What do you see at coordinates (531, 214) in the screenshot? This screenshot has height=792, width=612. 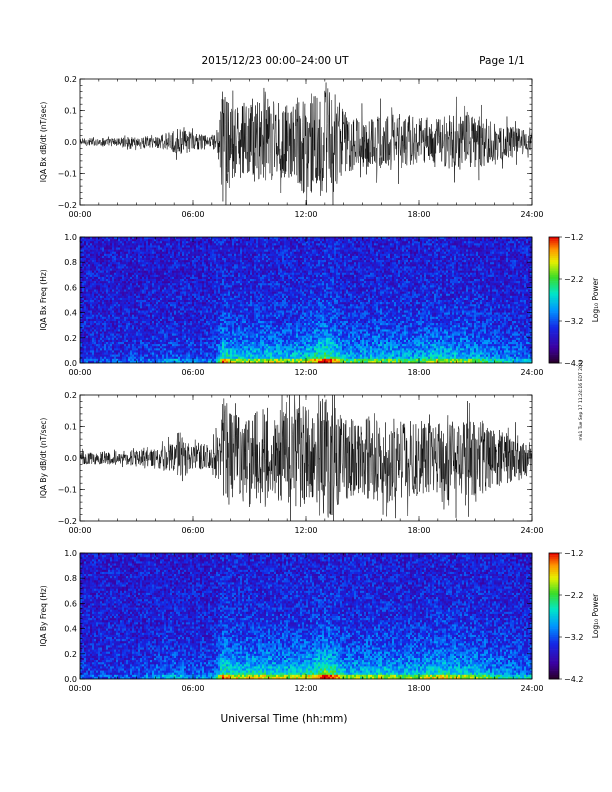 I see `panel-1-x-tick-label: 24:00` at bounding box center [531, 214].